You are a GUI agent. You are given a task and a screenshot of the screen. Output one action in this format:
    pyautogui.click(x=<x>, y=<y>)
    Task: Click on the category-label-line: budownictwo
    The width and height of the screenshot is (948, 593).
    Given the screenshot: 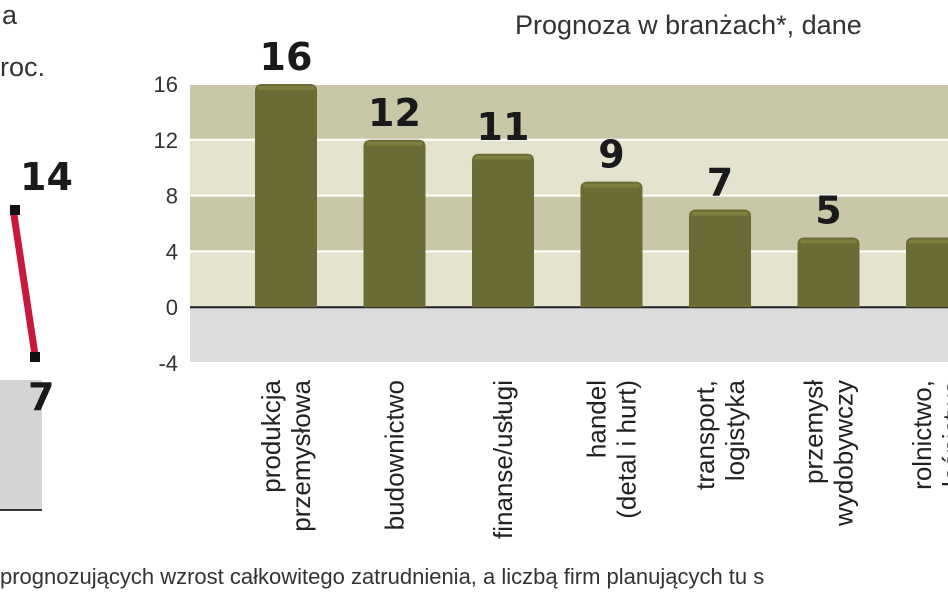 What is the action you would take?
    pyautogui.click(x=395, y=455)
    